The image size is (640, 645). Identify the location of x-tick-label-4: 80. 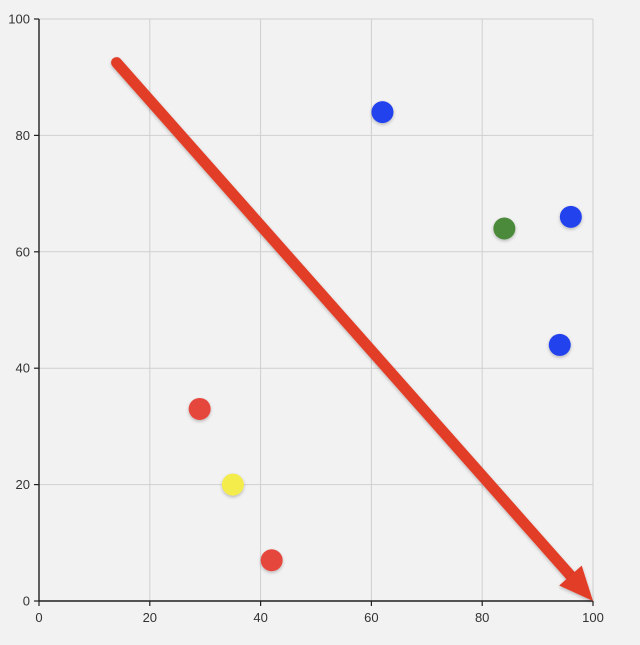
(482, 617).